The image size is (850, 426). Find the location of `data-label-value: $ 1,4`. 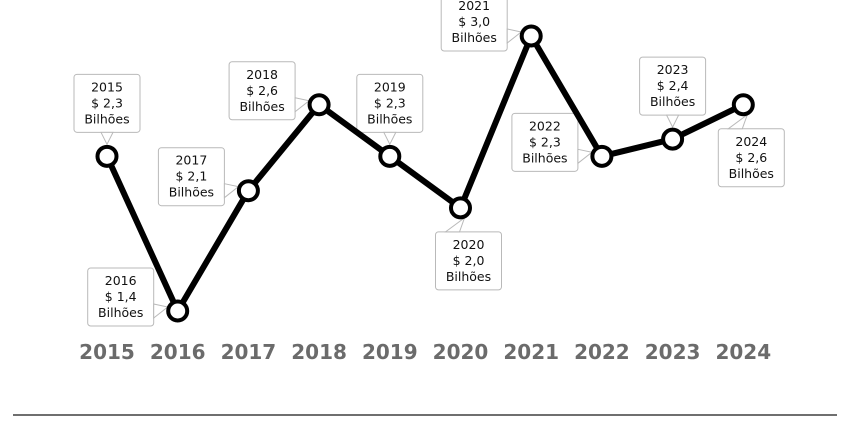

data-label-value: $ 1,4 is located at coordinates (121, 296).